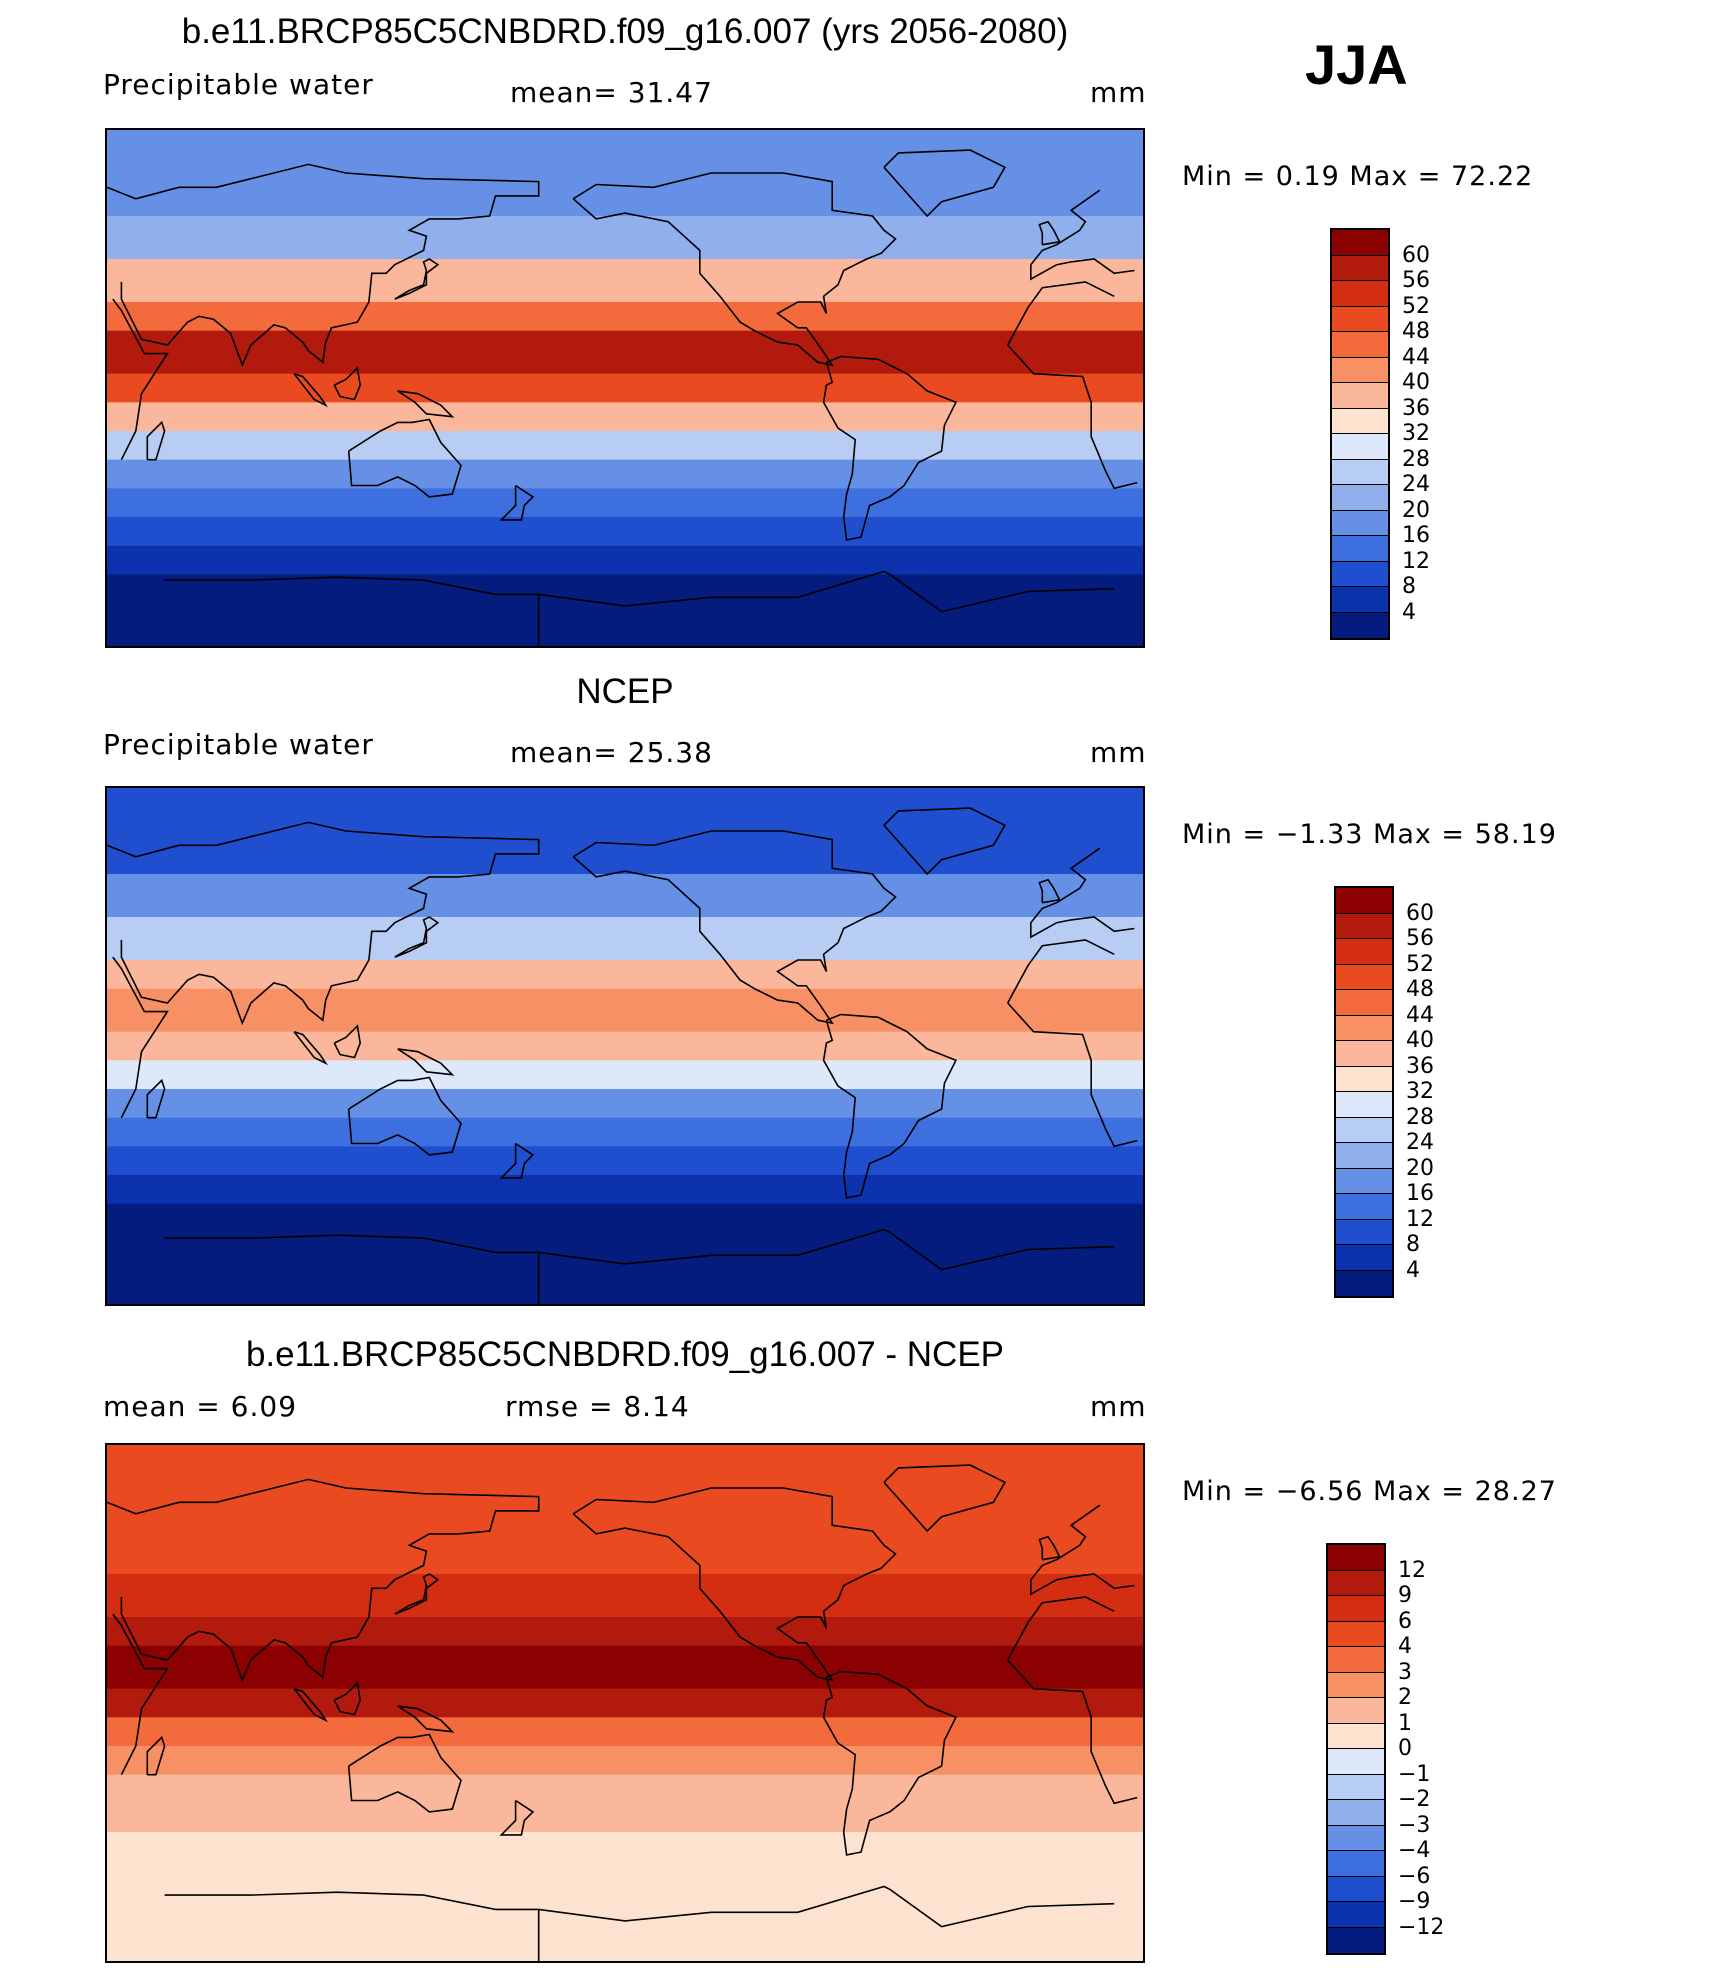  Describe the element at coordinates (1416, 357) in the screenshot. I see `colorbar-tick-label: 44` at that location.